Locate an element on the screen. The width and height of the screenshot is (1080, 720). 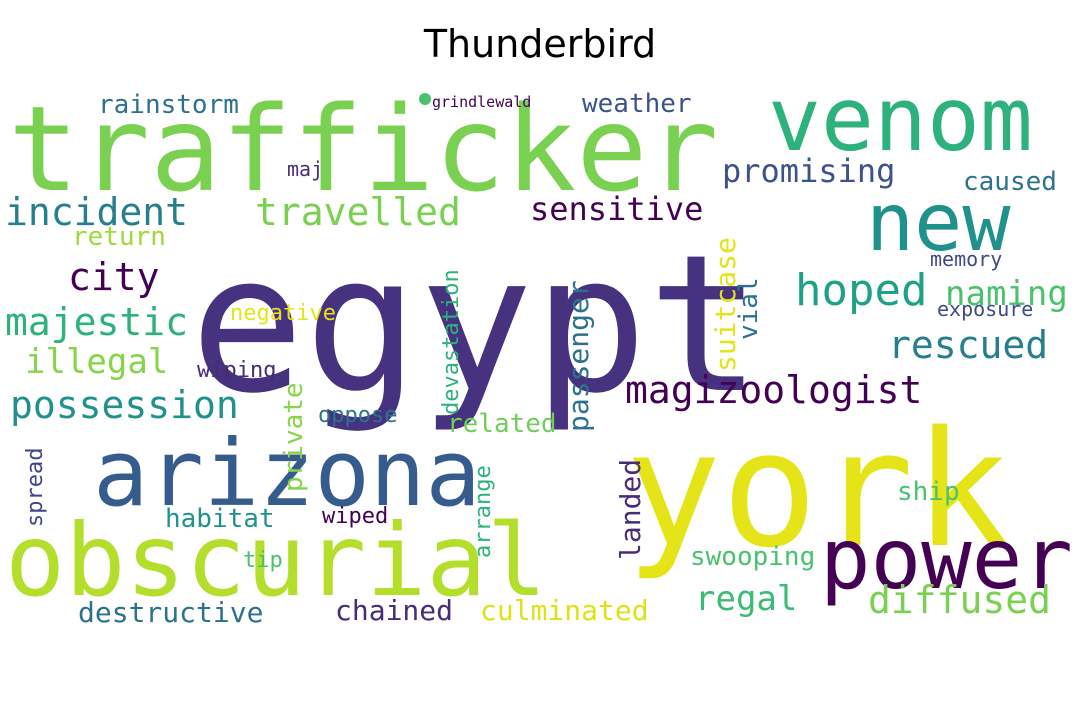
word-spread: spread is located at coordinates (35, 487).